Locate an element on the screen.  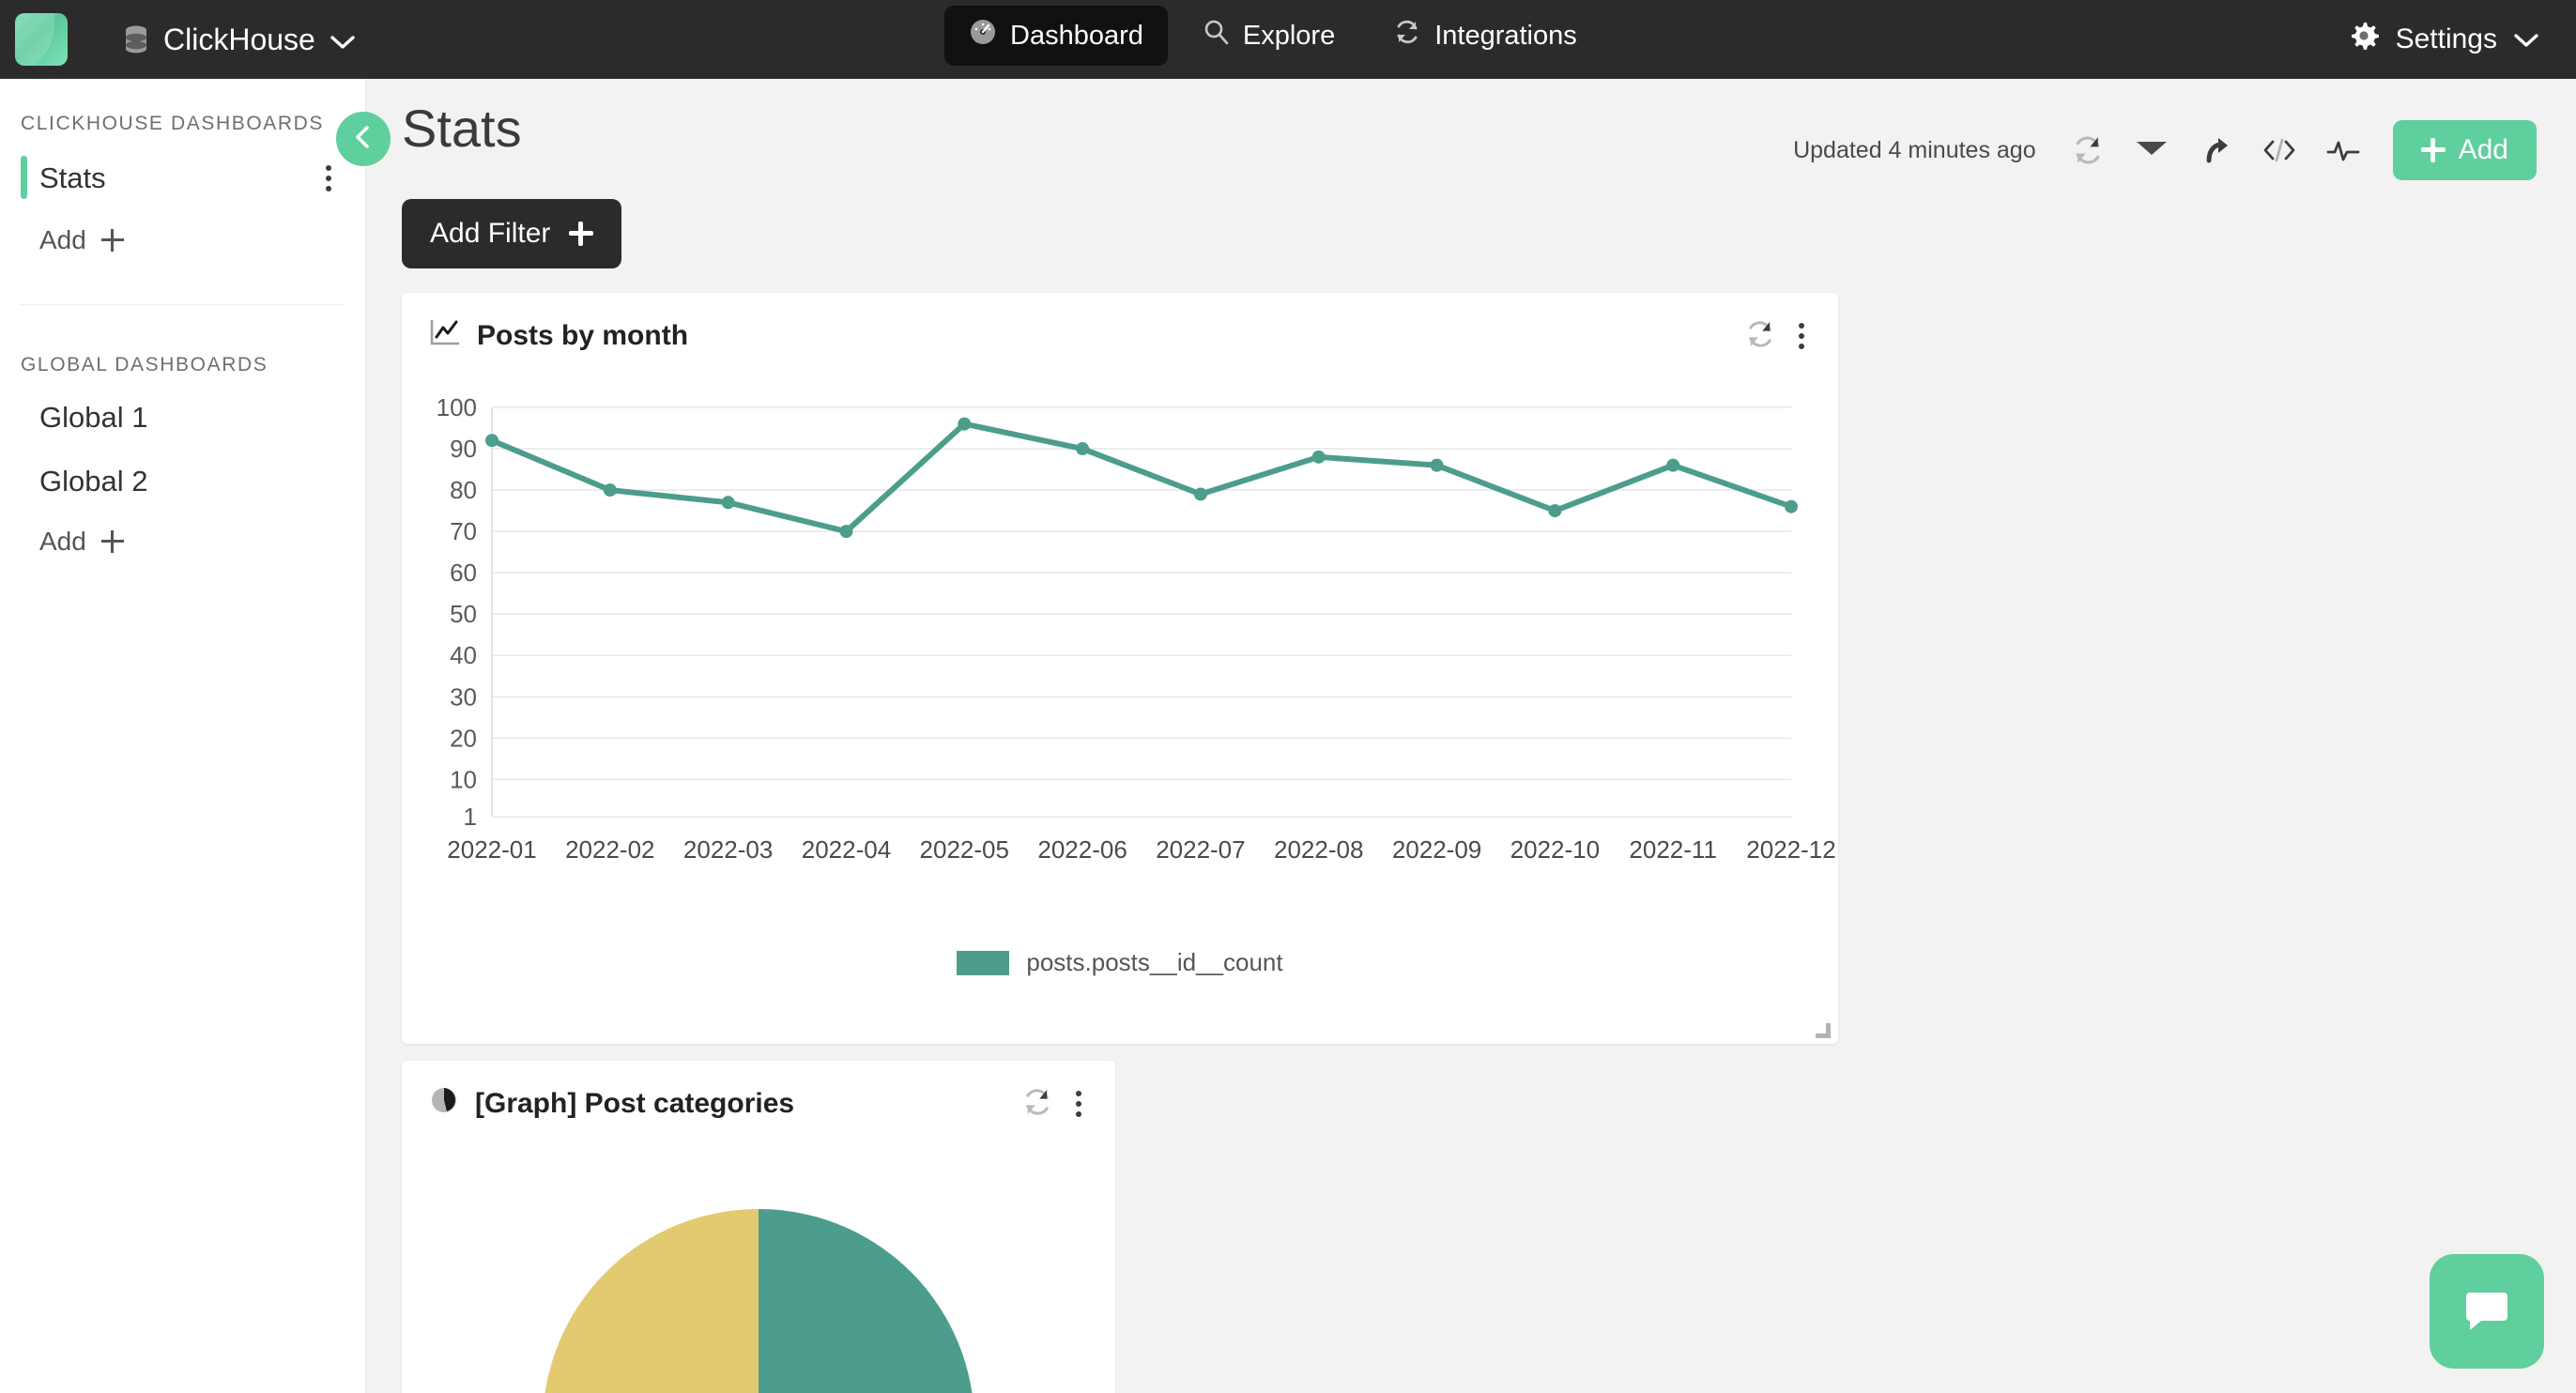
sidebar-section-heading-global: GLOBAL DASHBOARDS is located at coordinates (145, 364).